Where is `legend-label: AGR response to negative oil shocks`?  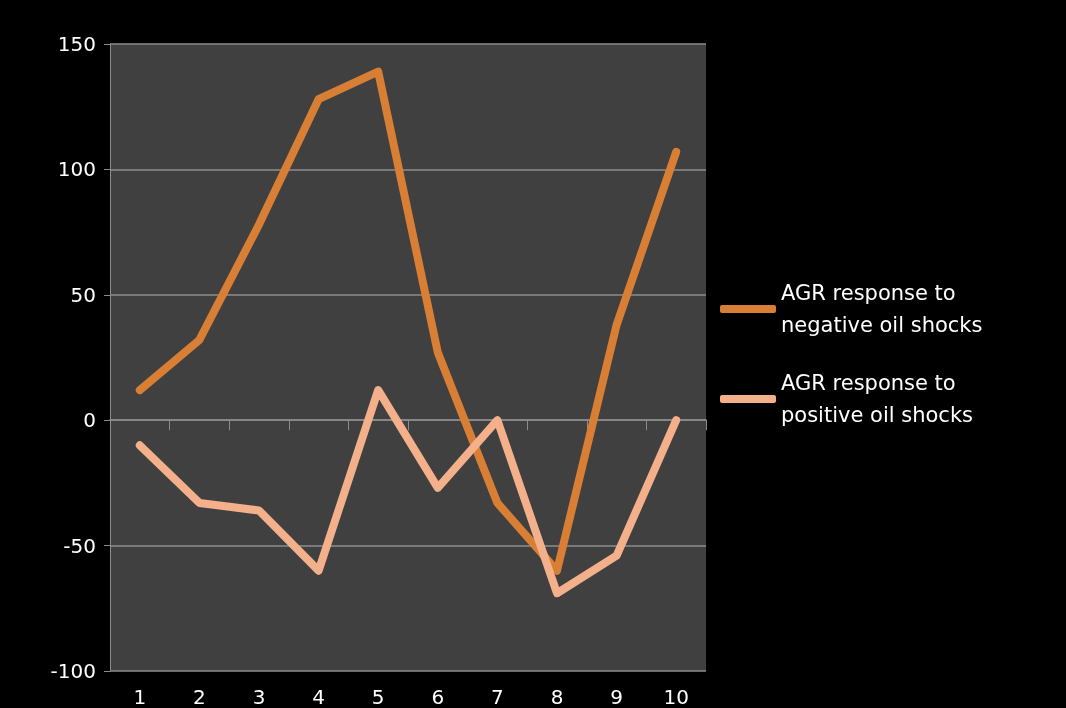
legend-label: AGR response to negative oil shocks is located at coordinates (882, 309).